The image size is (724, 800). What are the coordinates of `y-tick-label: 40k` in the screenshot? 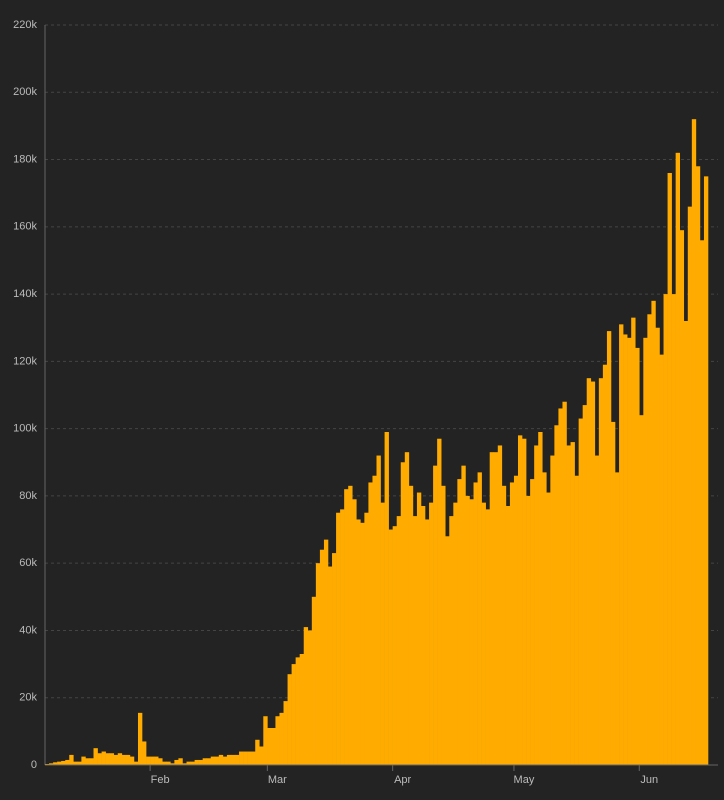 It's located at (28, 630).